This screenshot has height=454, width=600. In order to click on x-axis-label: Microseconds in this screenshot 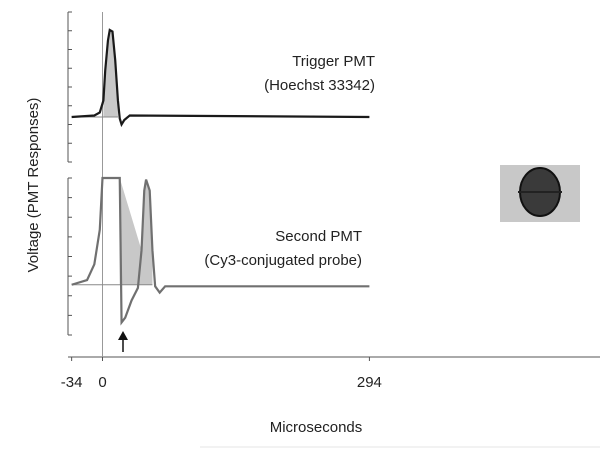, I will do `click(316, 427)`.